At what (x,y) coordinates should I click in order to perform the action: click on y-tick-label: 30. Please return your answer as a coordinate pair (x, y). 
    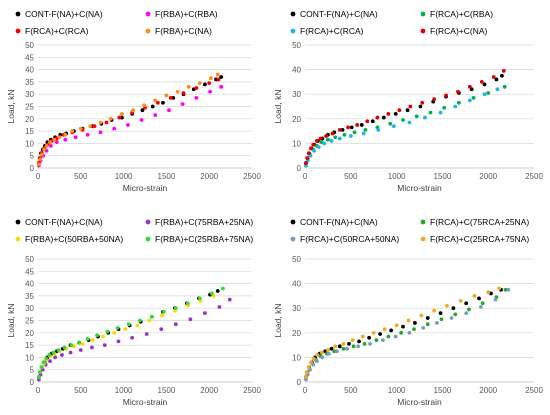
    Looking at the image, I should click on (29, 94).